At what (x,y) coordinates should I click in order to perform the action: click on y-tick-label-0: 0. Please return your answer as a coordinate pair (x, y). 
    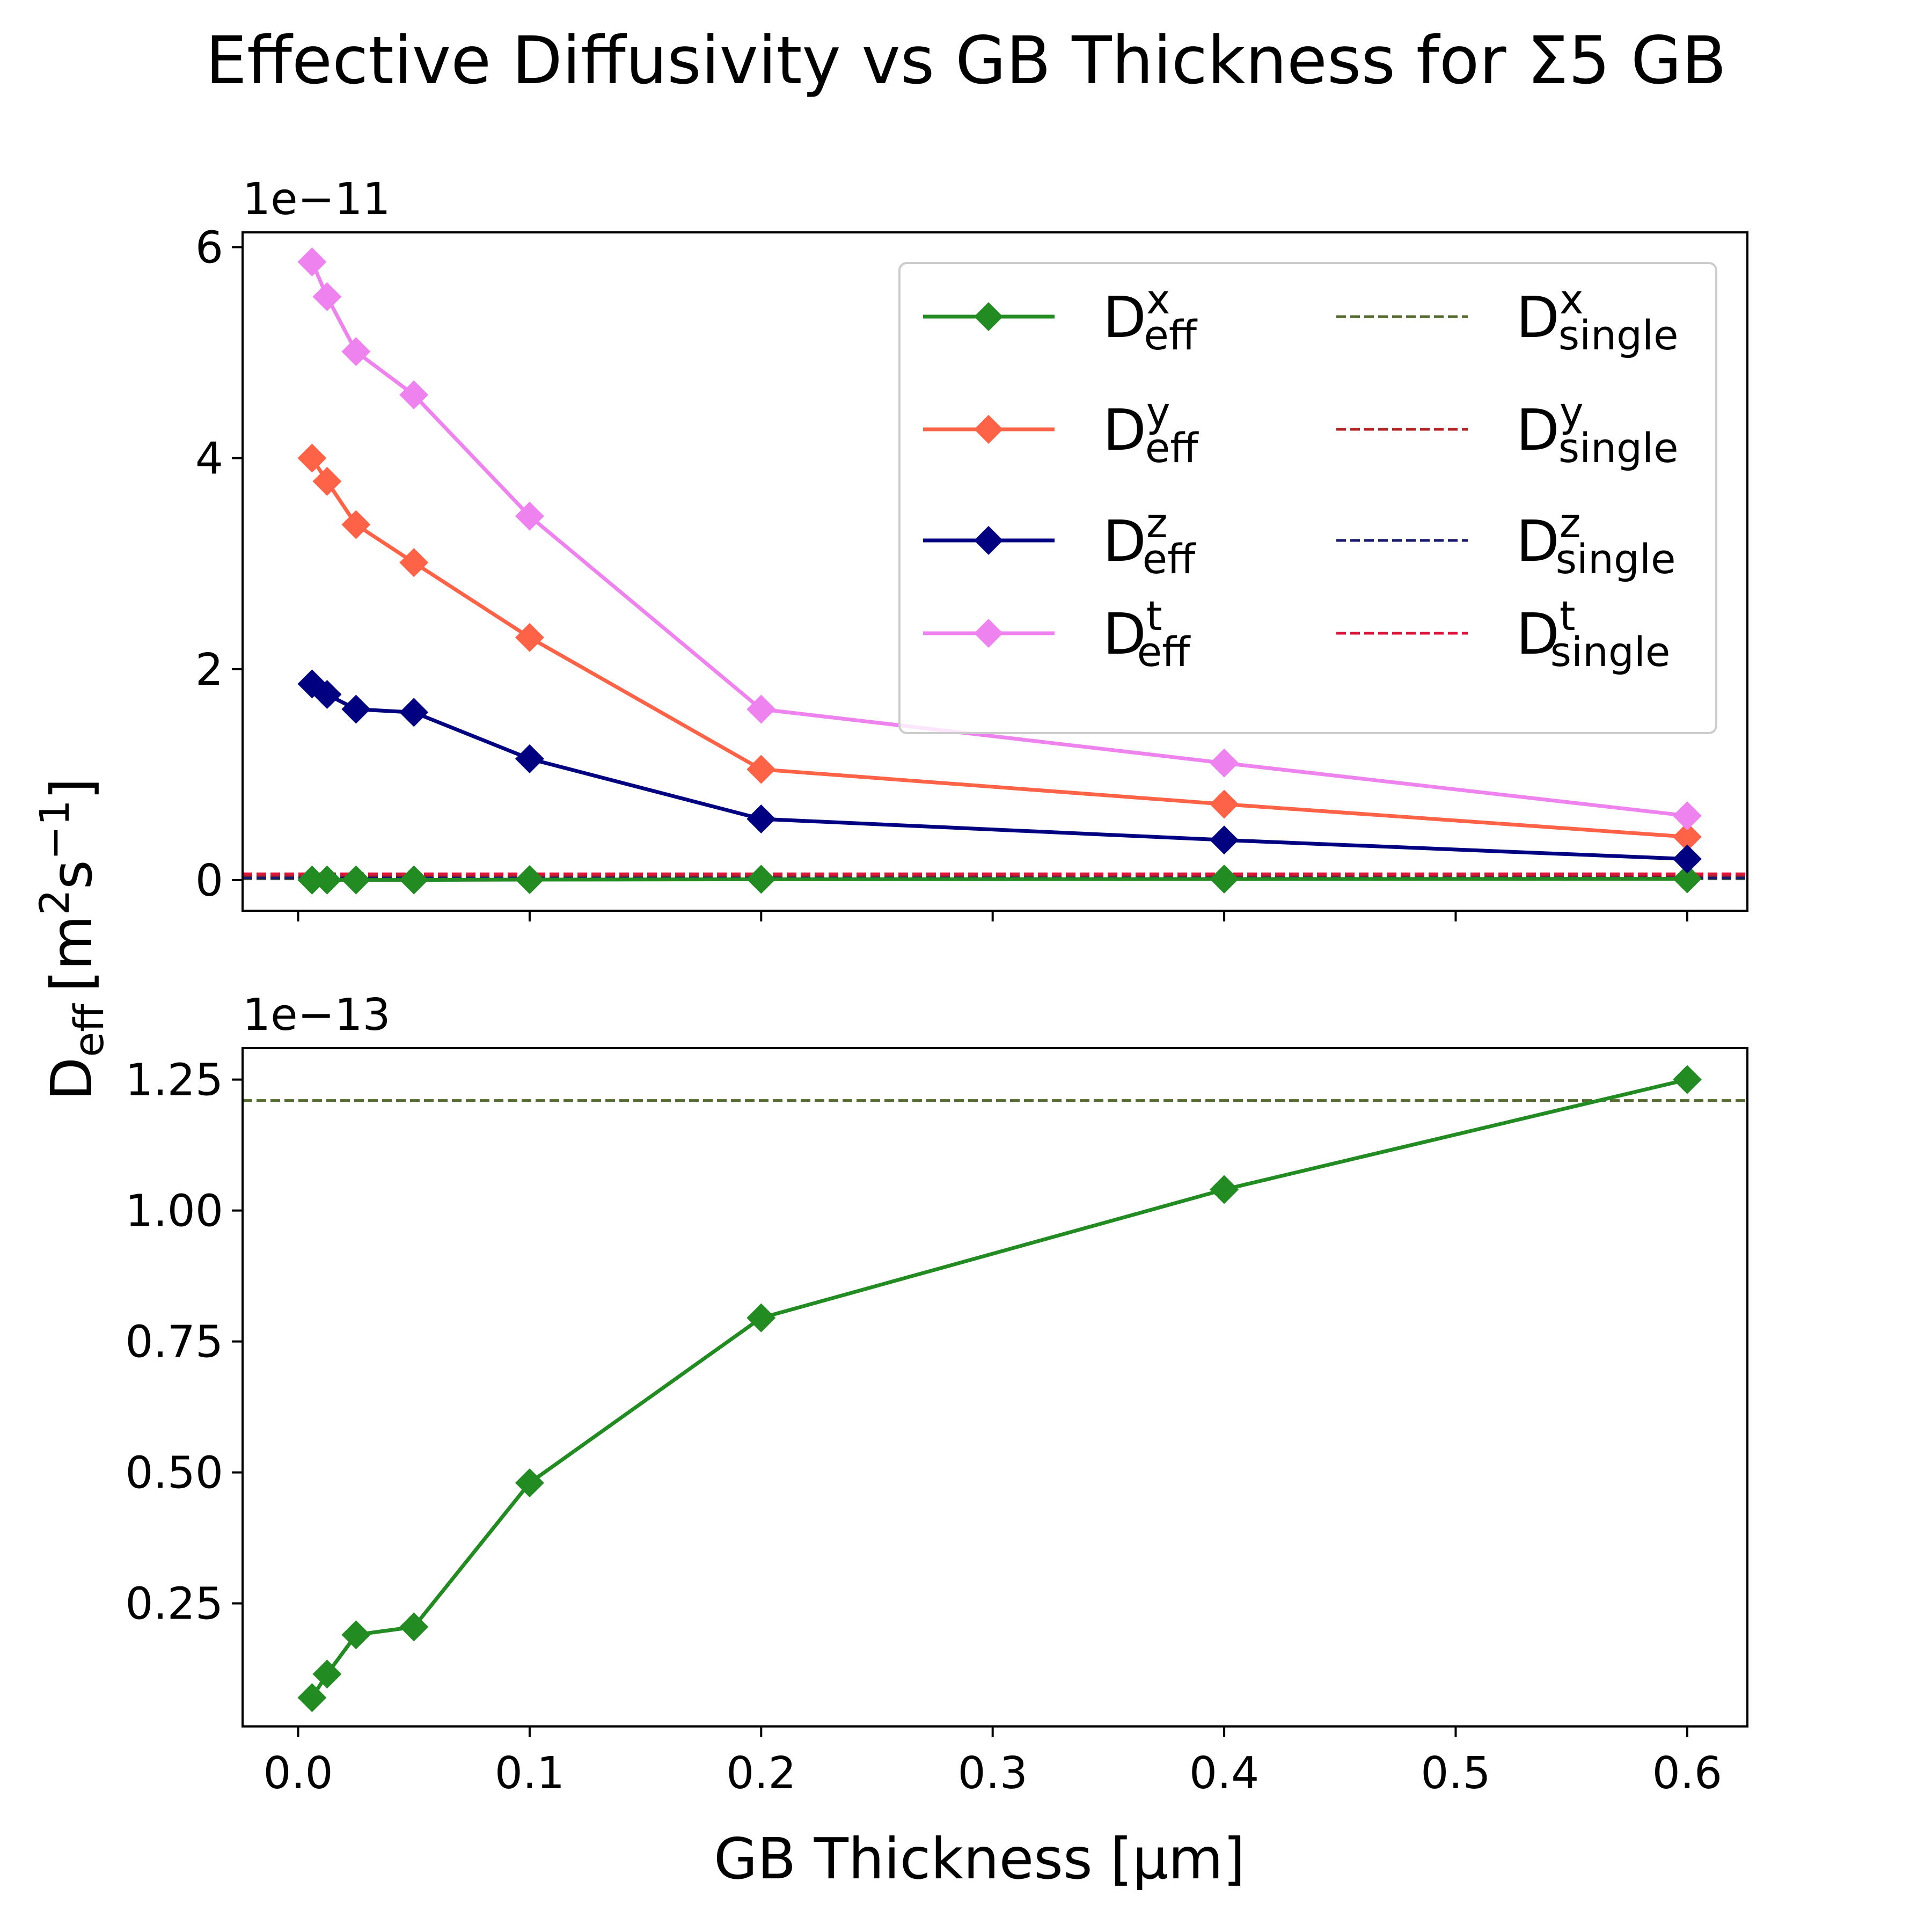
    Looking at the image, I should click on (209, 880).